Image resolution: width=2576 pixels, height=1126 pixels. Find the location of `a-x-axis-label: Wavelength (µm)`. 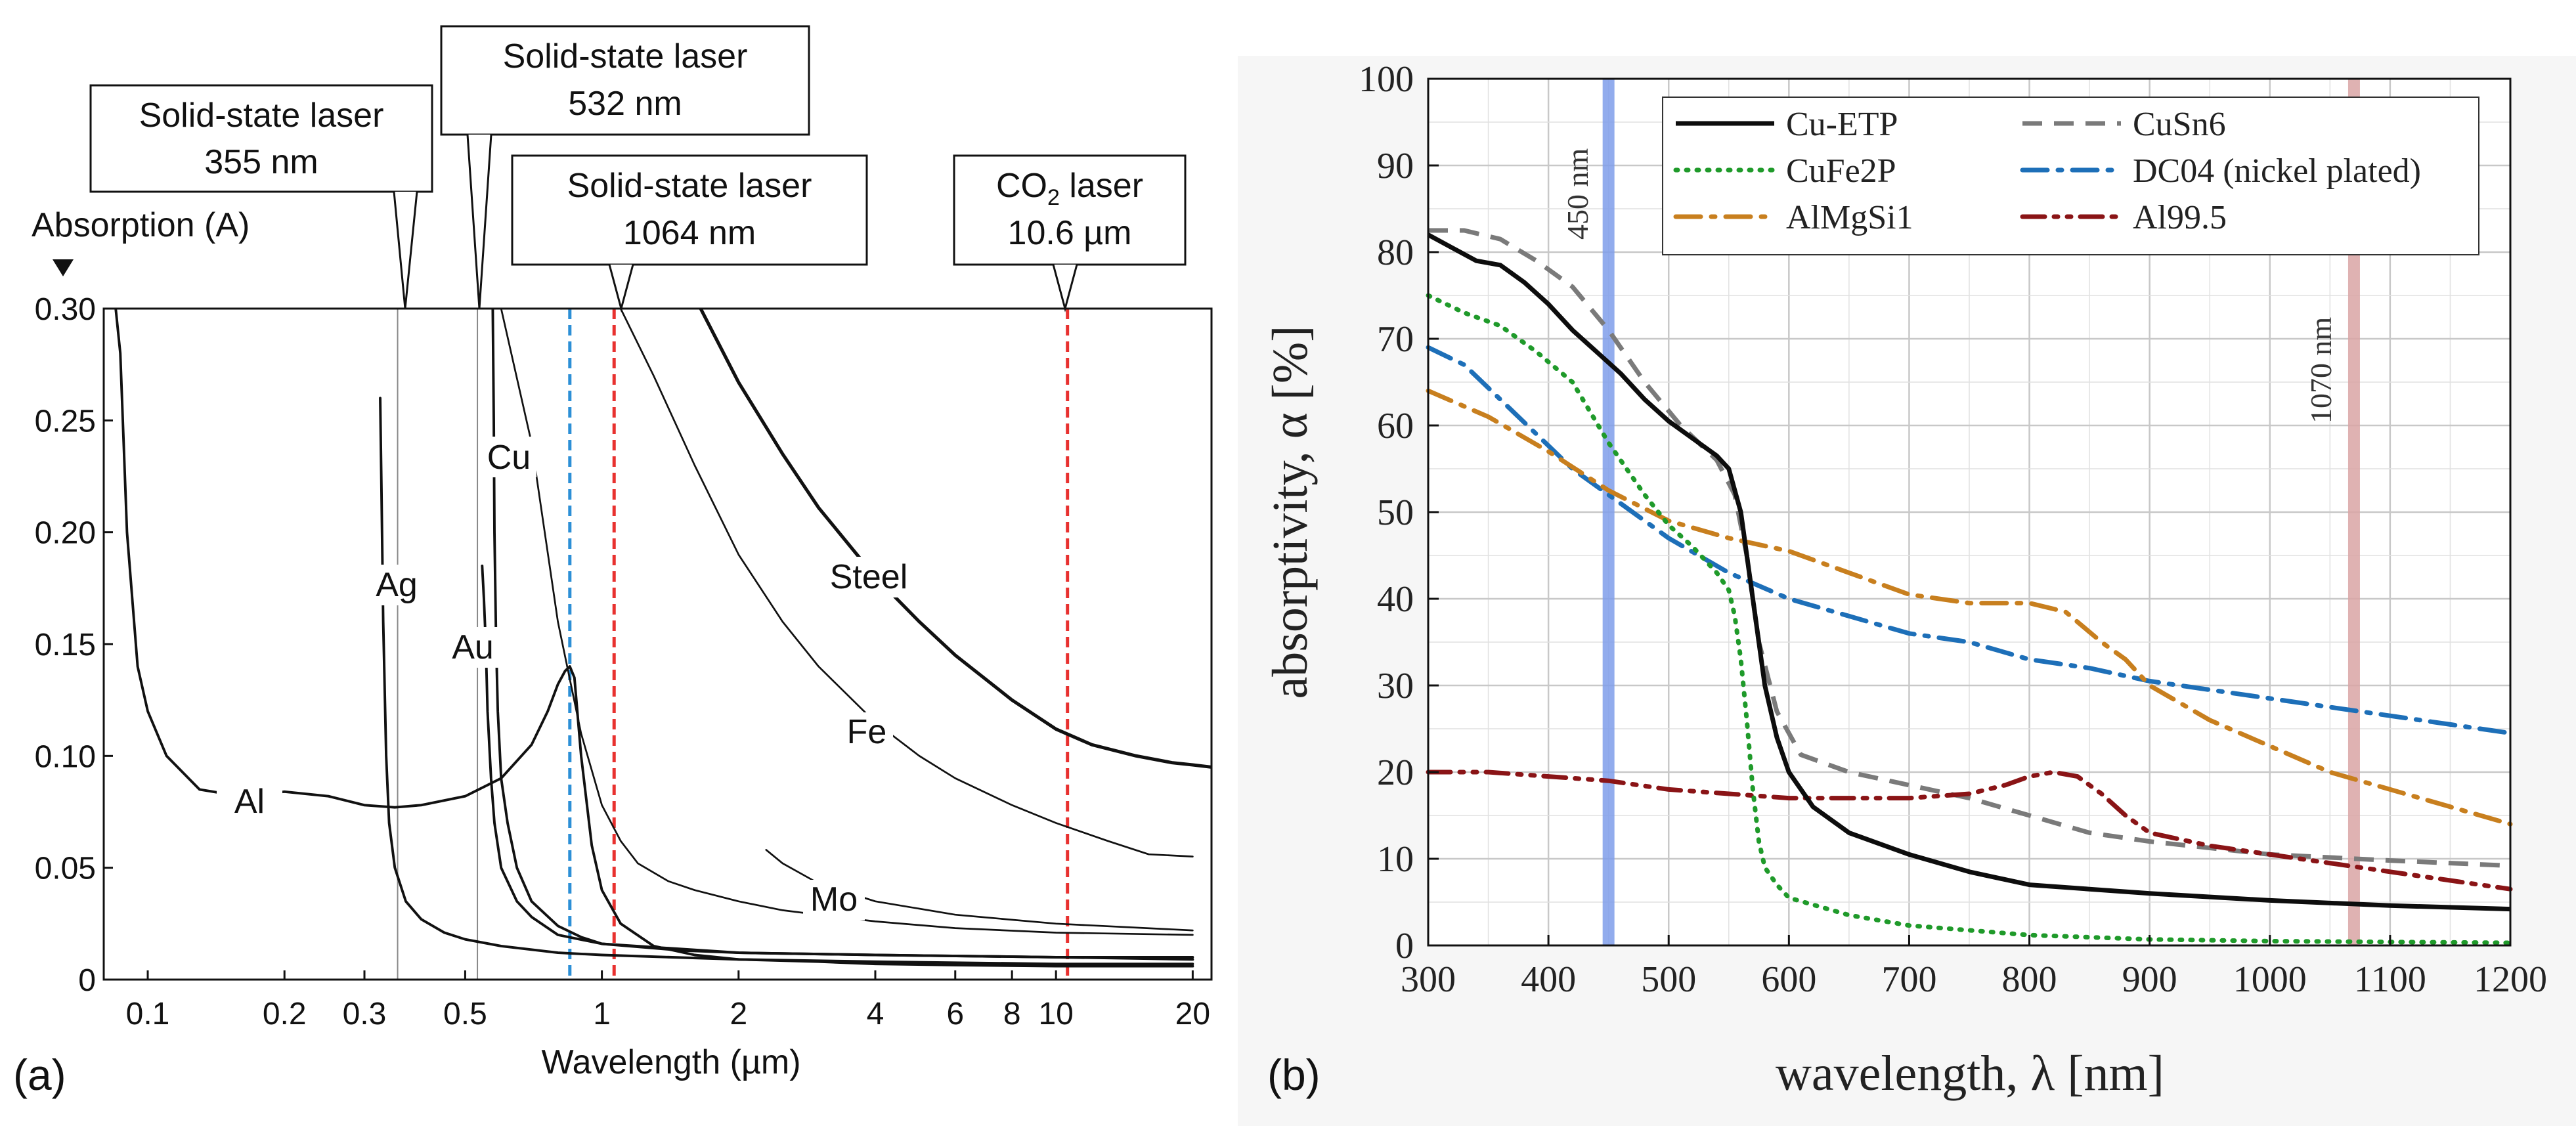

a-x-axis-label: Wavelength (µm) is located at coordinates (670, 1062).